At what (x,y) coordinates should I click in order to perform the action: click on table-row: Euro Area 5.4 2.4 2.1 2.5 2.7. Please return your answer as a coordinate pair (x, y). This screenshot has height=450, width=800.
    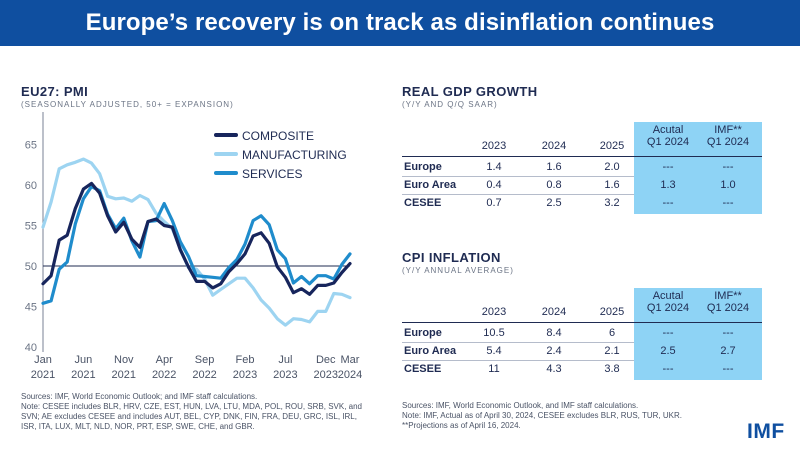
    Looking at the image, I should click on (582, 351).